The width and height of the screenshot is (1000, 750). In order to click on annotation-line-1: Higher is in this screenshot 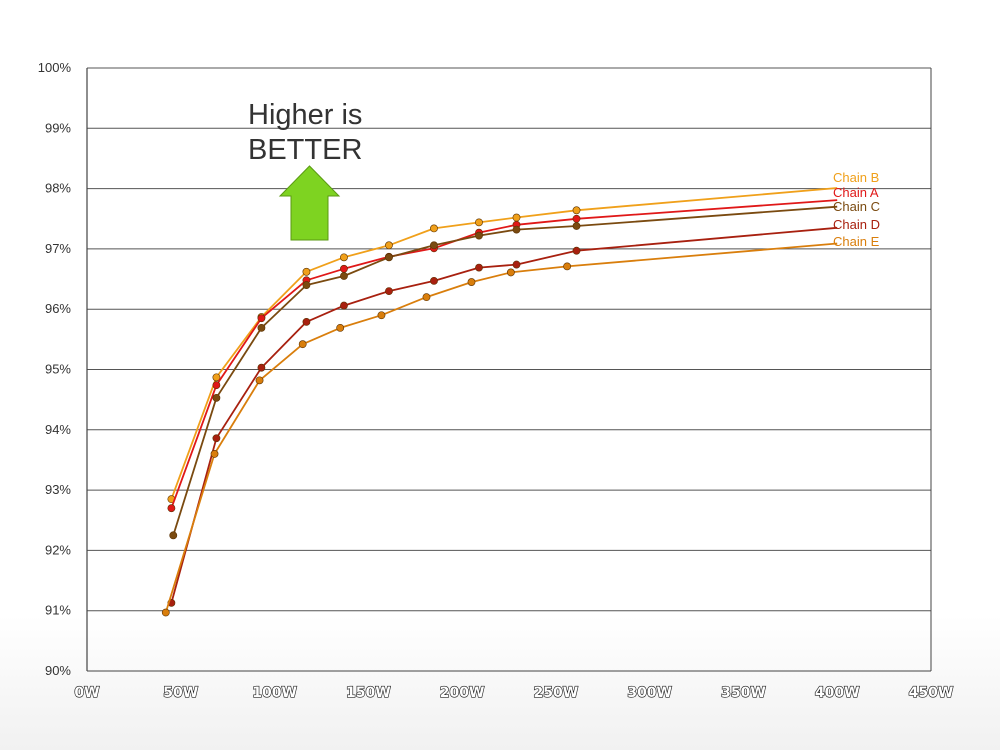, I will do `click(305, 115)`.